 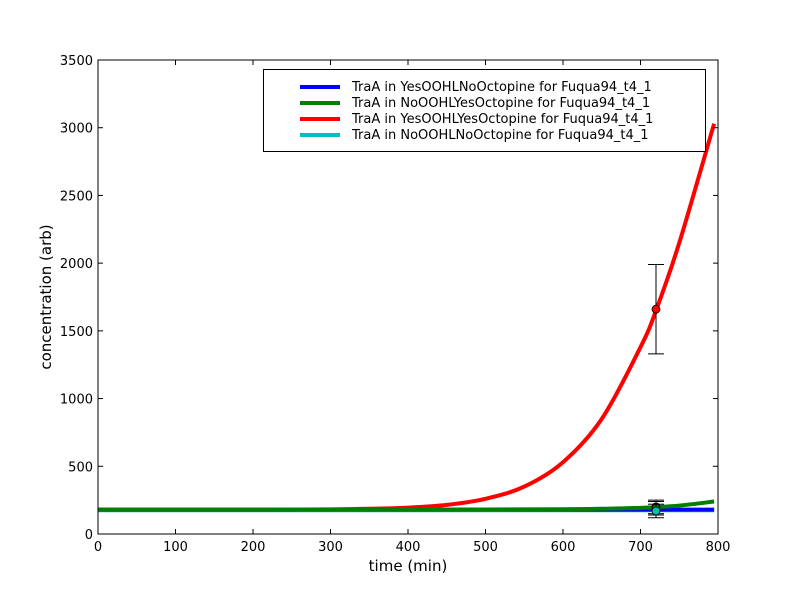 What do you see at coordinates (46, 296) in the screenshot?
I see `y-axis-label: concentration (arb)` at bounding box center [46, 296].